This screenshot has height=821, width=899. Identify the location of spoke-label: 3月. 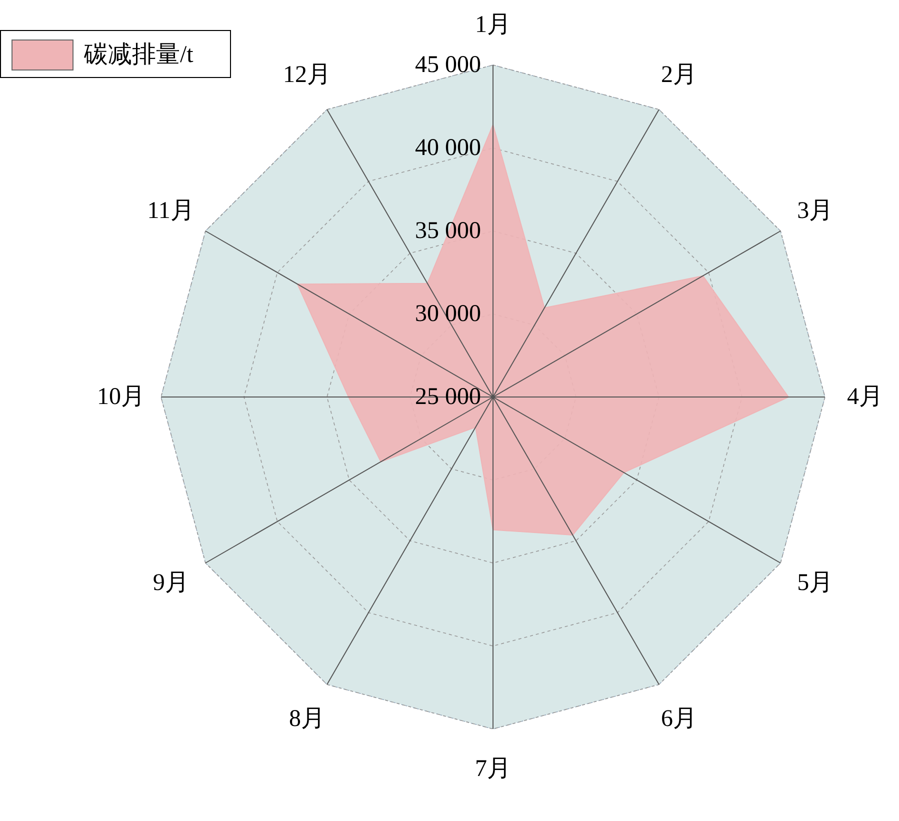
(815, 211).